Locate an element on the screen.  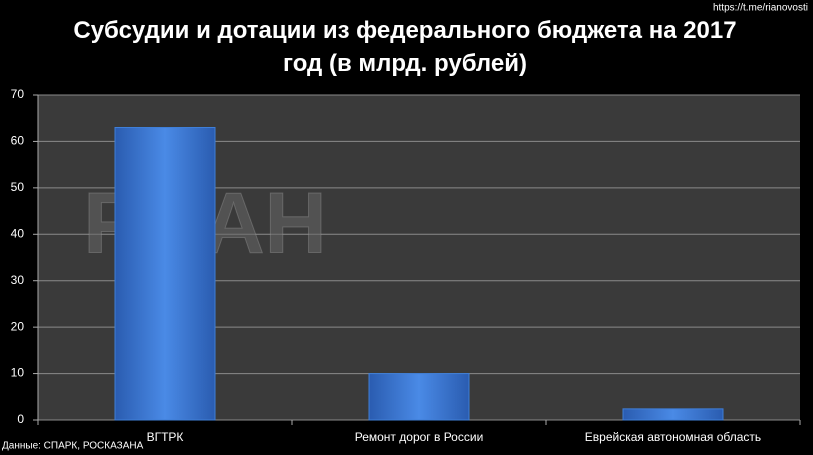
y-tick-label: 30 is located at coordinates (18, 280).